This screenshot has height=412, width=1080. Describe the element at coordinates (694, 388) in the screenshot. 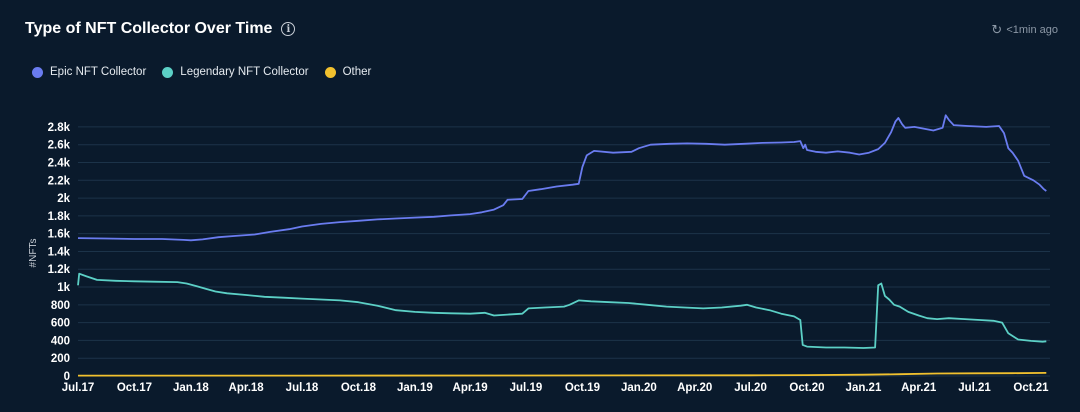

I see `x-tick-label: Apr.20` at that location.